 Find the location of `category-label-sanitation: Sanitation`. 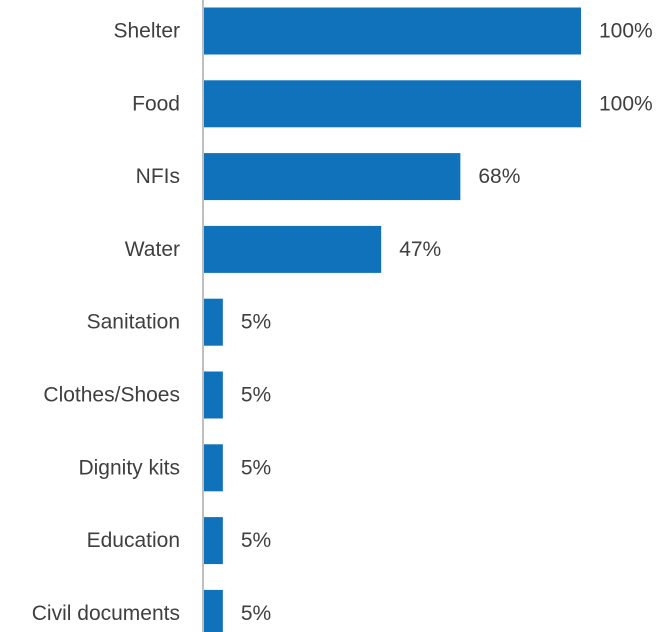

category-label-sanitation: Sanitation is located at coordinates (133, 322).